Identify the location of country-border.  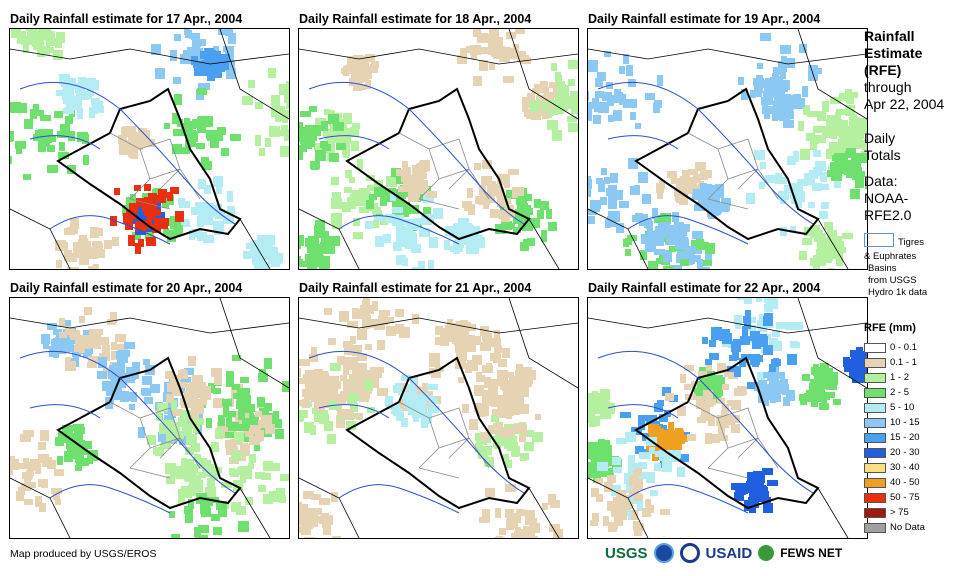
(149, 164).